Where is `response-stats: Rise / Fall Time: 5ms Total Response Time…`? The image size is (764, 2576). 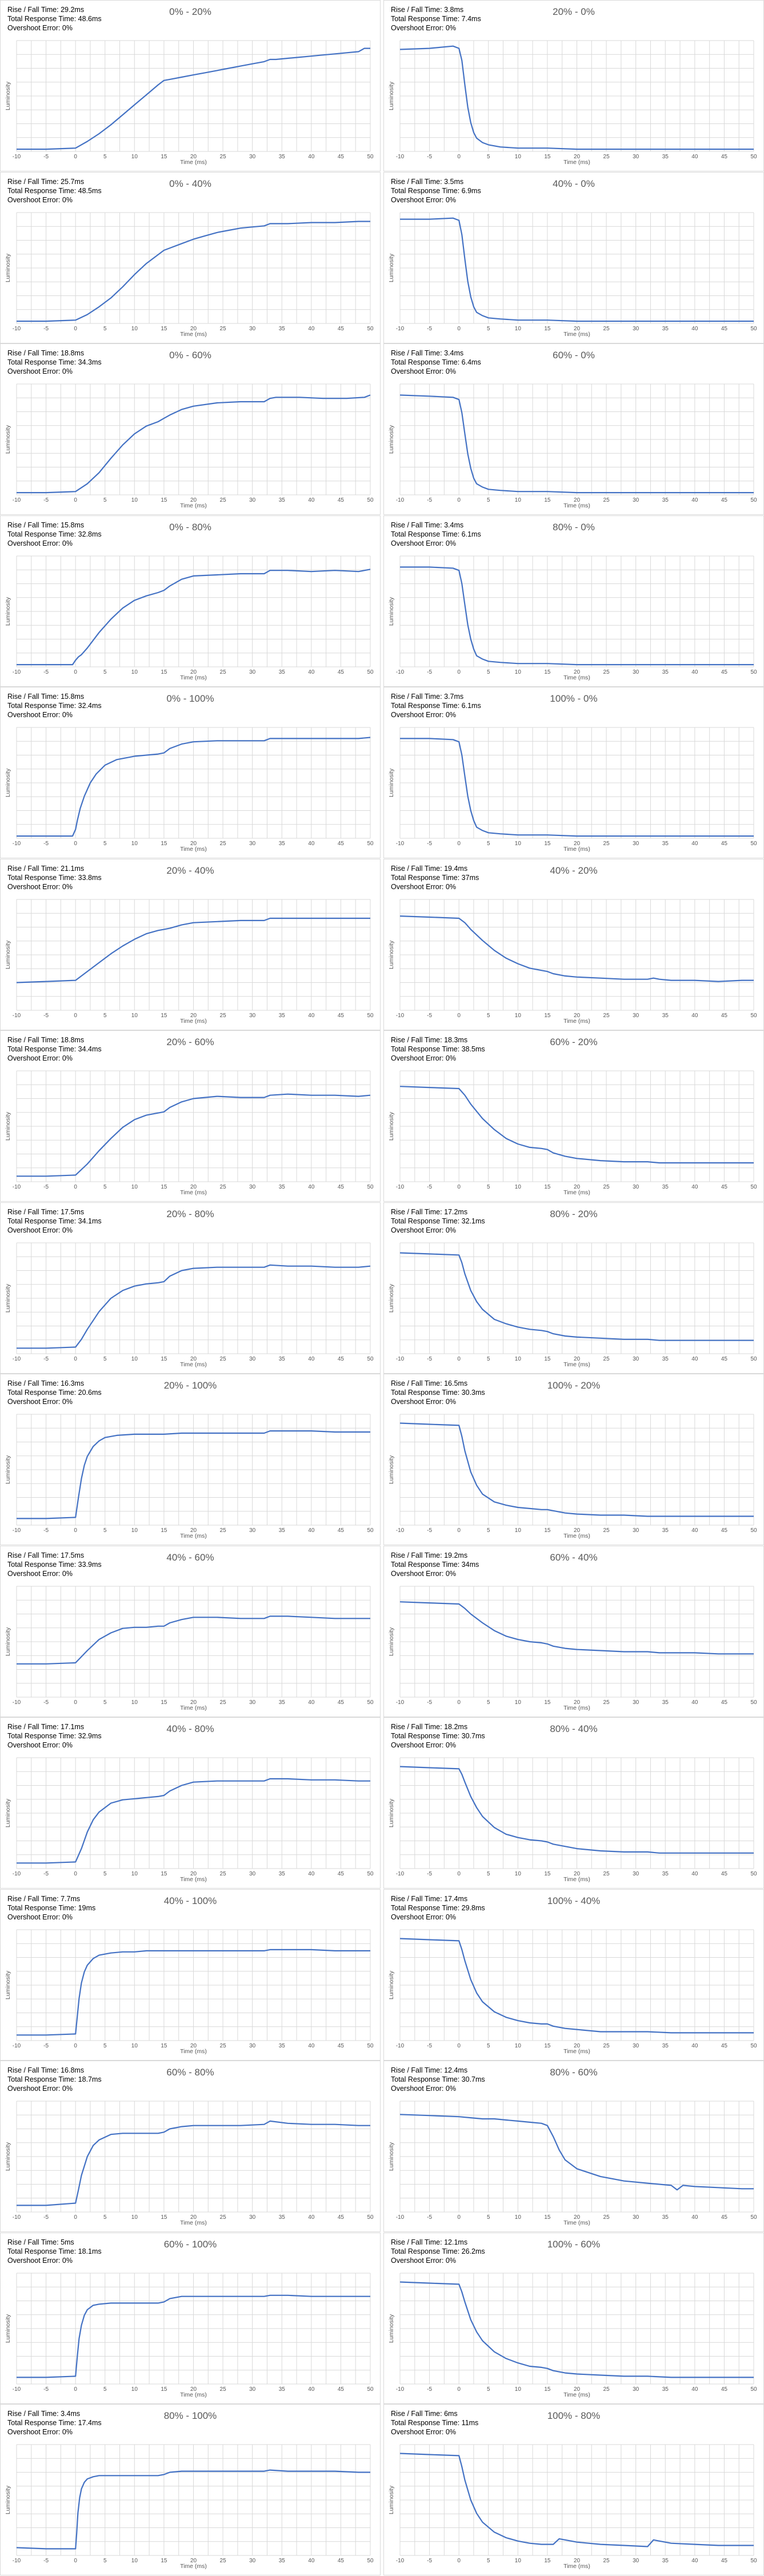
response-stats: Rise / Fall Time: 5ms Total Response Time… is located at coordinates (54, 2251).